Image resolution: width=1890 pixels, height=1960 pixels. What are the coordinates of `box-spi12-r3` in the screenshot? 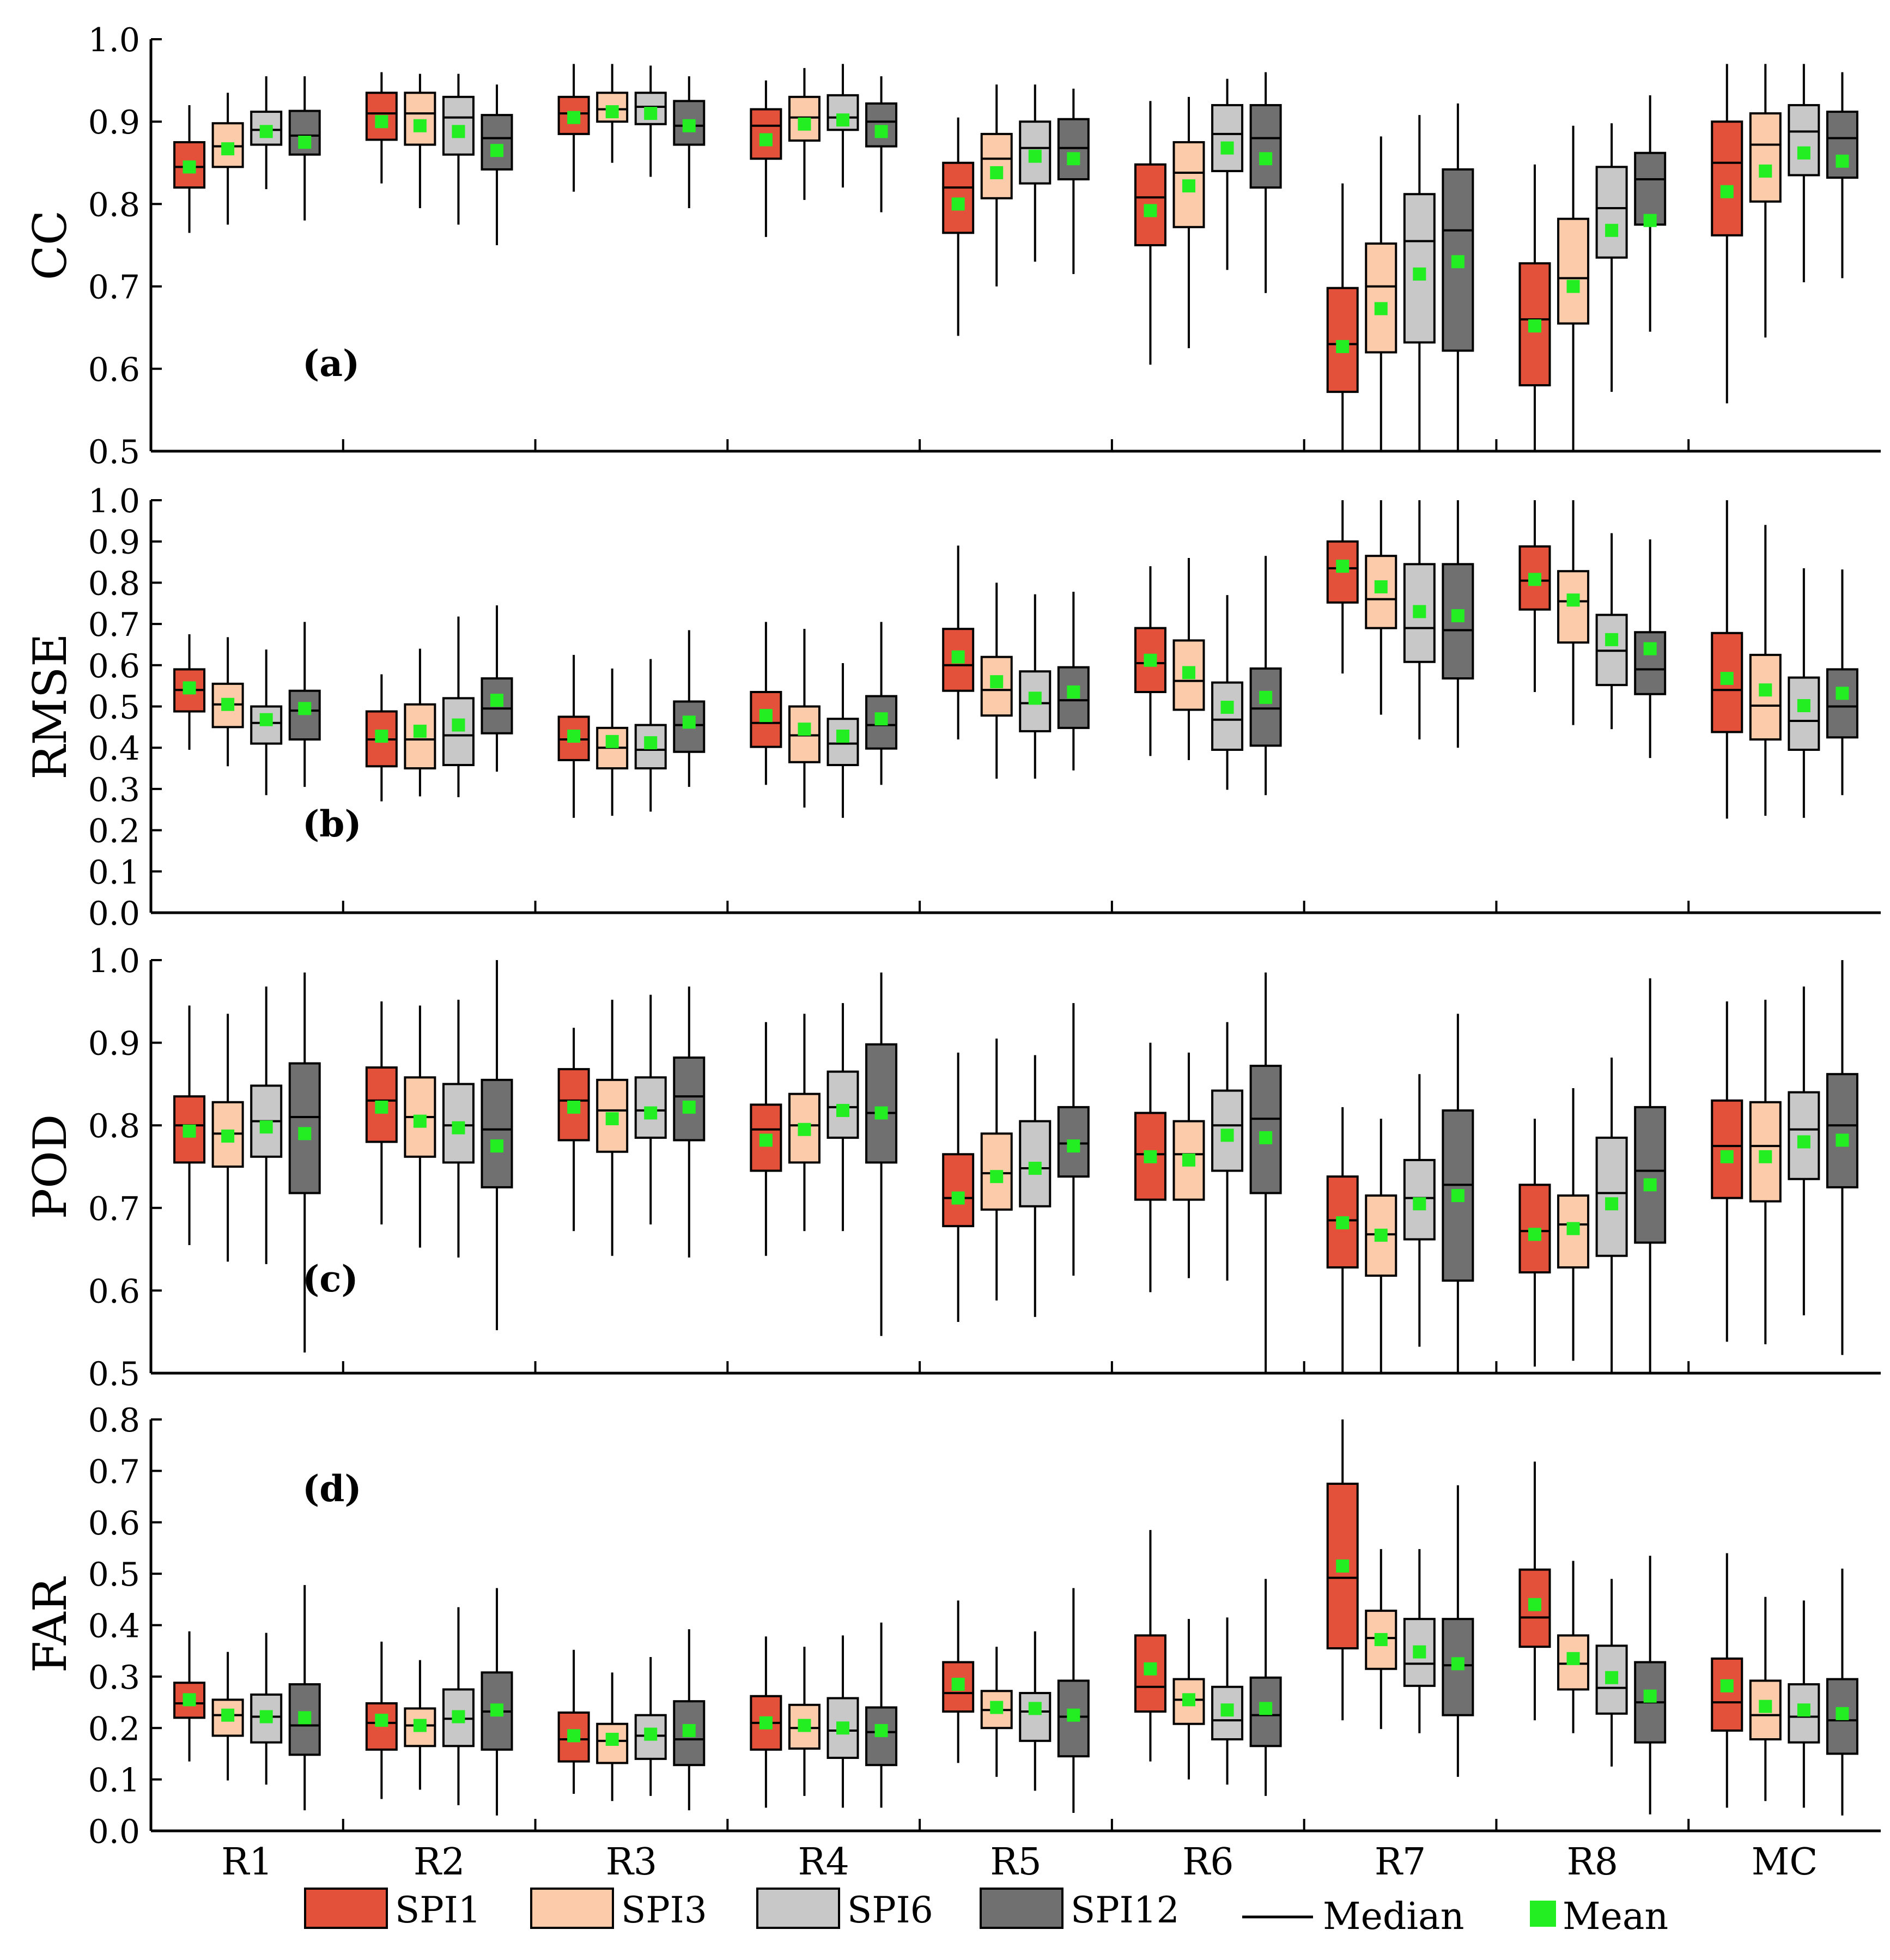 It's located at (689, 1720).